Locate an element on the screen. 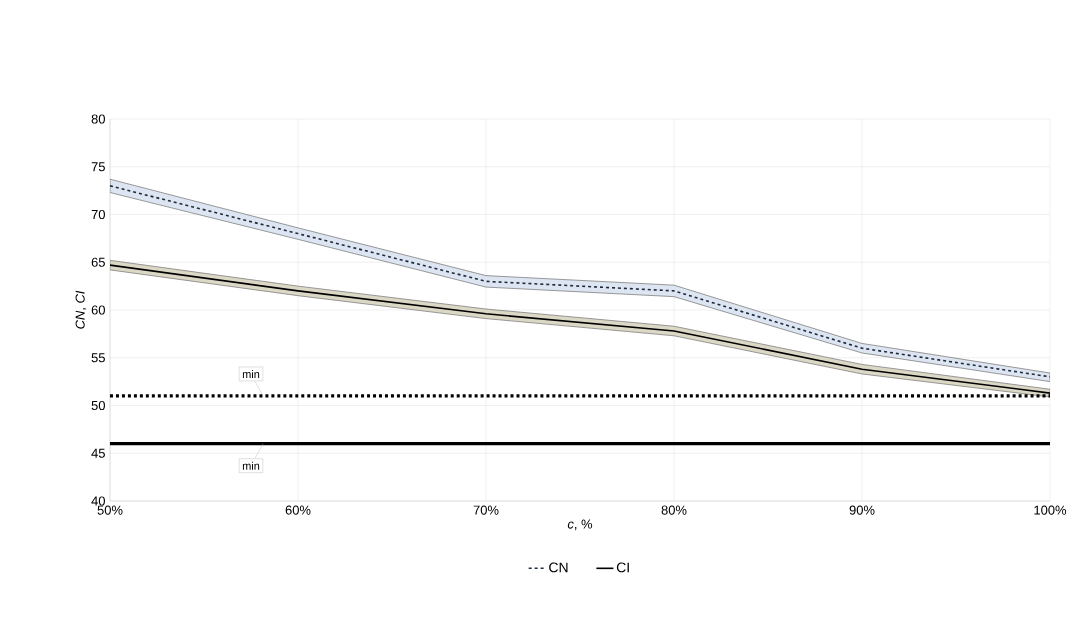  x-tick-label: 60% is located at coordinates (298, 510).